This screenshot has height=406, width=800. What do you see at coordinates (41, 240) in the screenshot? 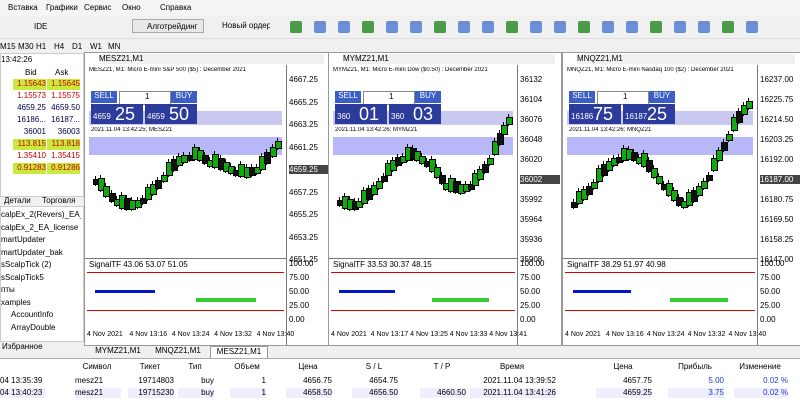
I see `nav-item: martUpdater` at bounding box center [41, 240].